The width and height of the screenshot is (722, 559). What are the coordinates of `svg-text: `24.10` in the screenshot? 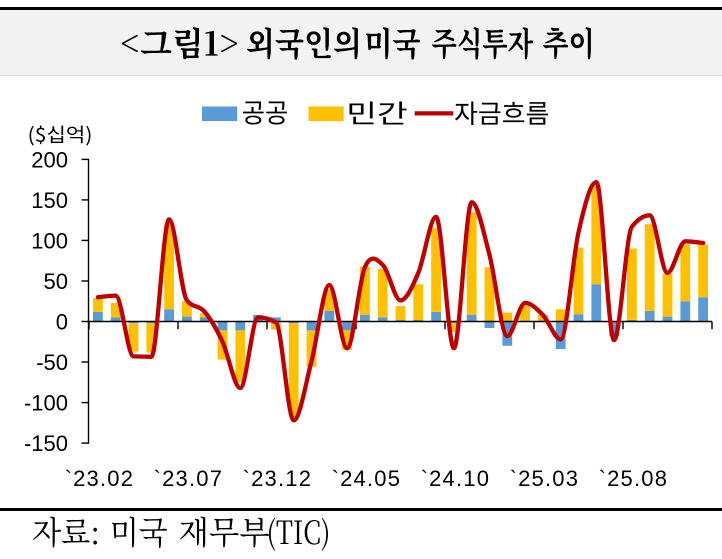 It's located at (456, 478).